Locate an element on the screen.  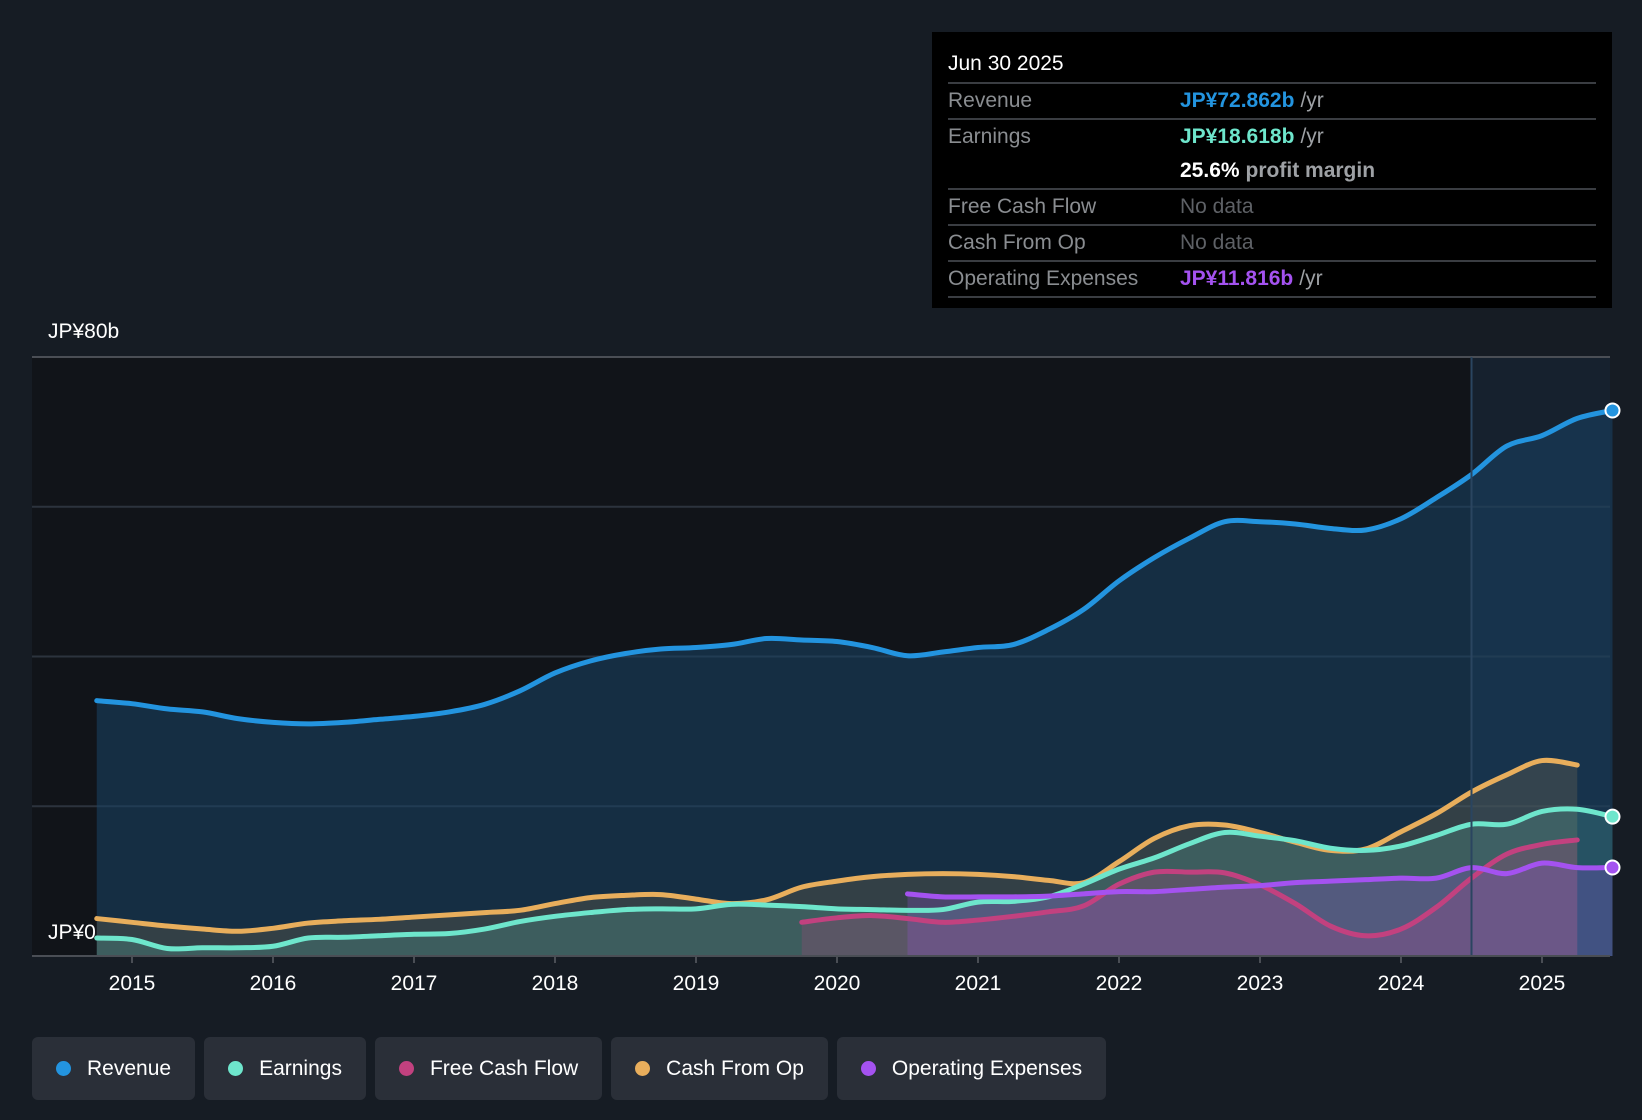
x-tick-label: 2018 is located at coordinates (555, 983).